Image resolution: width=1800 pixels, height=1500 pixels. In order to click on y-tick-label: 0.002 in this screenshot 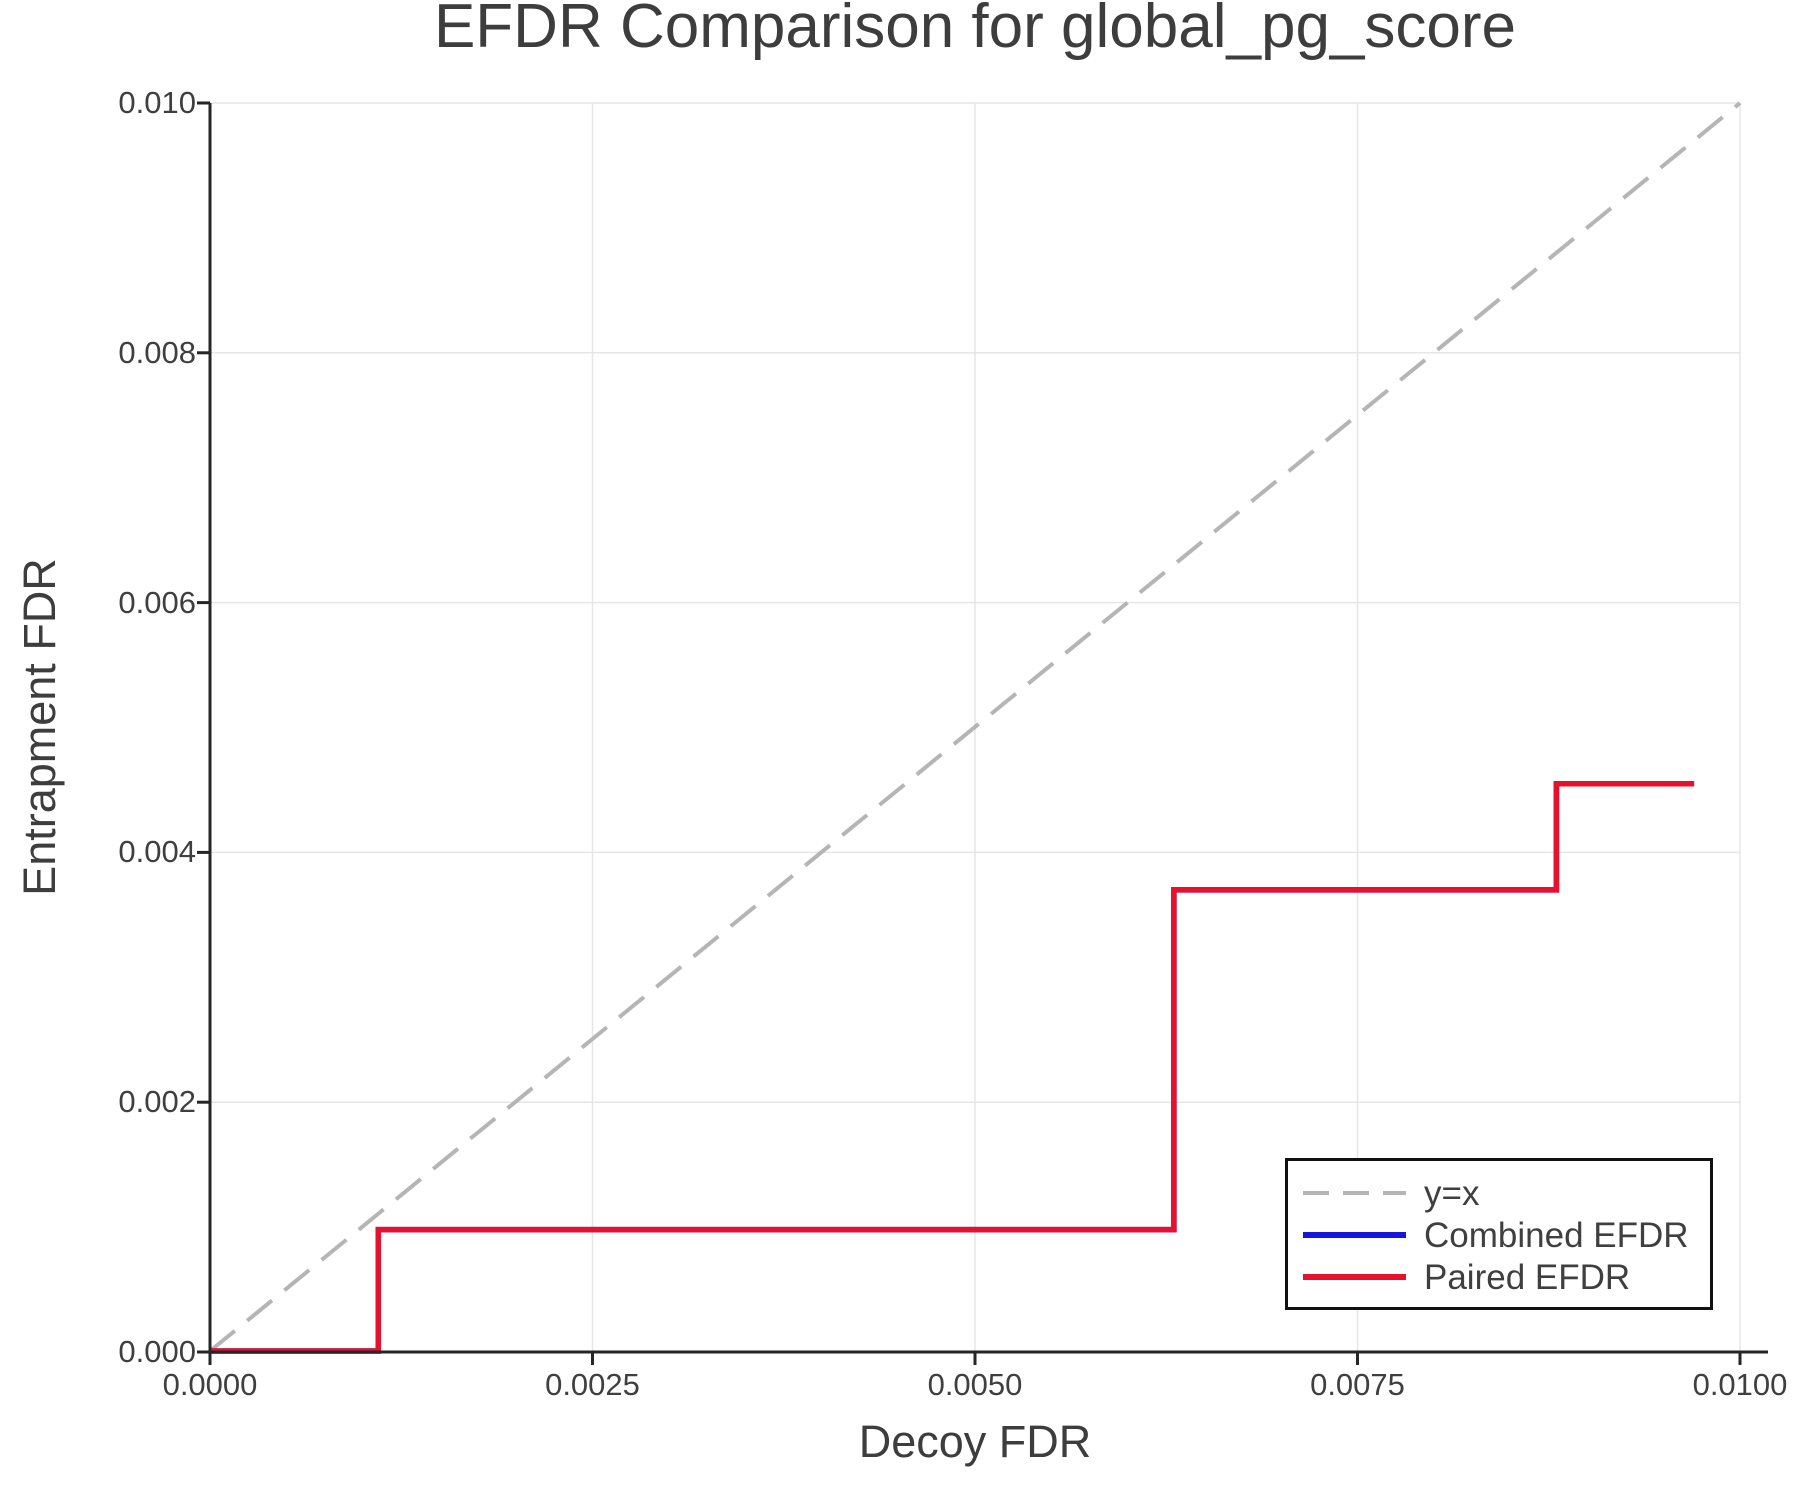, I will do `click(157, 1102)`.